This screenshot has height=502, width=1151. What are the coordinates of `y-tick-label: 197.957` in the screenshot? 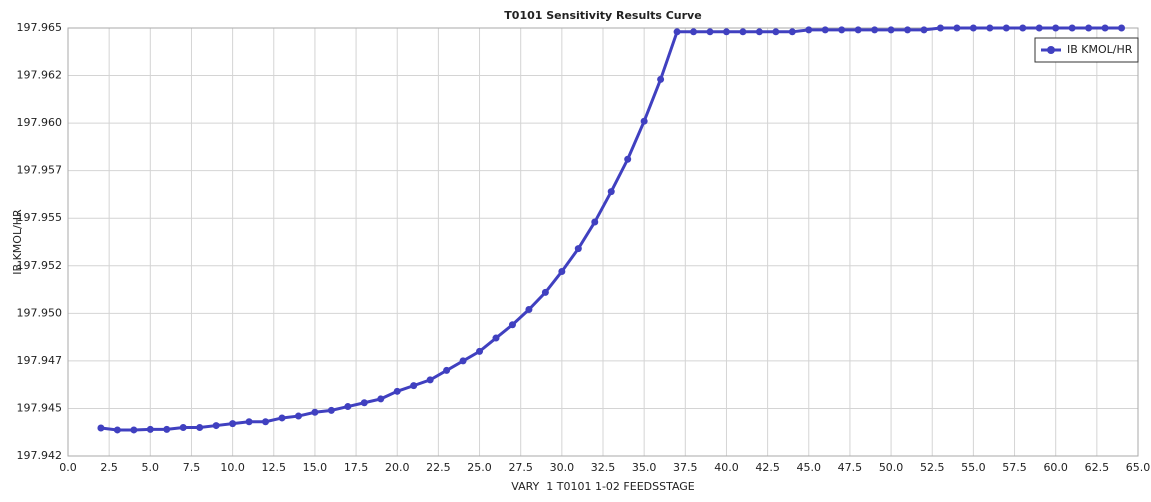 It's located at (40, 170).